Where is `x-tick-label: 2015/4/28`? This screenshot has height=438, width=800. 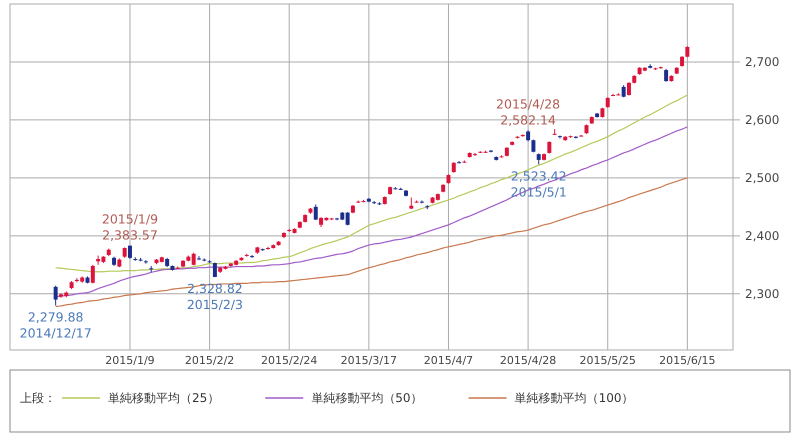
x-tick-label: 2015/4/28 is located at coordinates (528, 360).